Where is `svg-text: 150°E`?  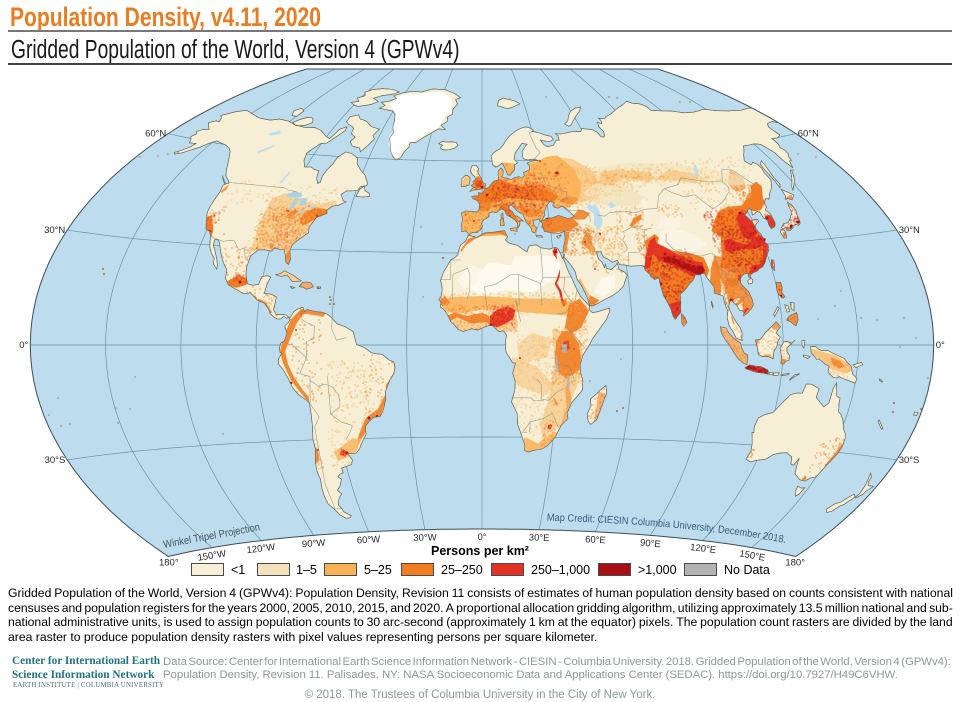
svg-text: 150°E is located at coordinates (752, 555).